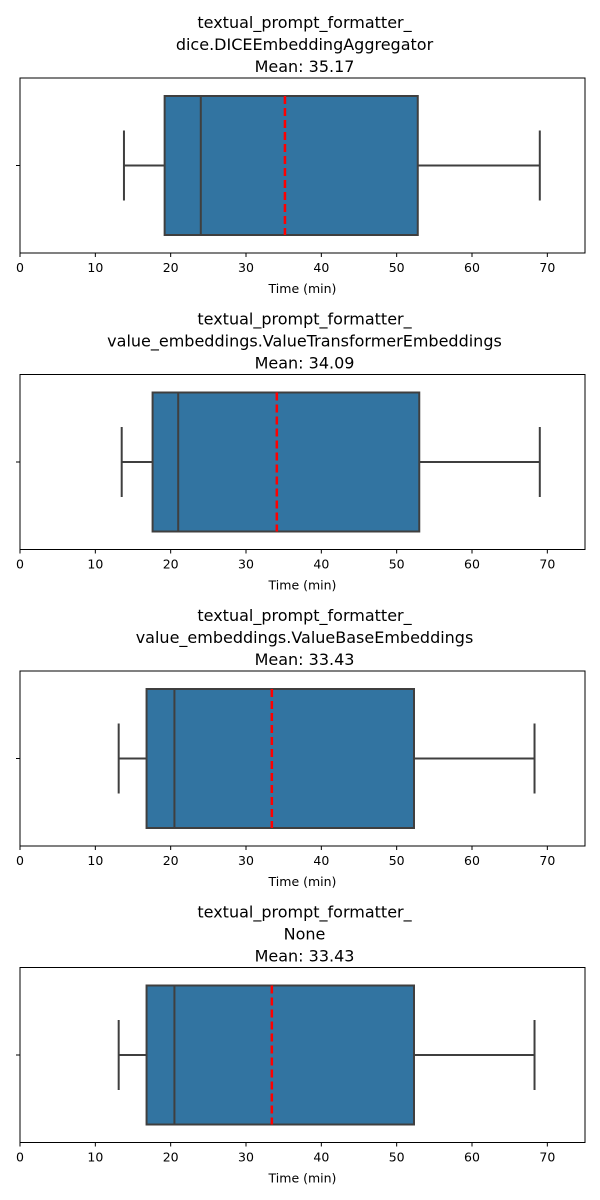  Describe the element at coordinates (305, 363) in the screenshot. I see `chart-title-line: Mean: 34.09` at that location.